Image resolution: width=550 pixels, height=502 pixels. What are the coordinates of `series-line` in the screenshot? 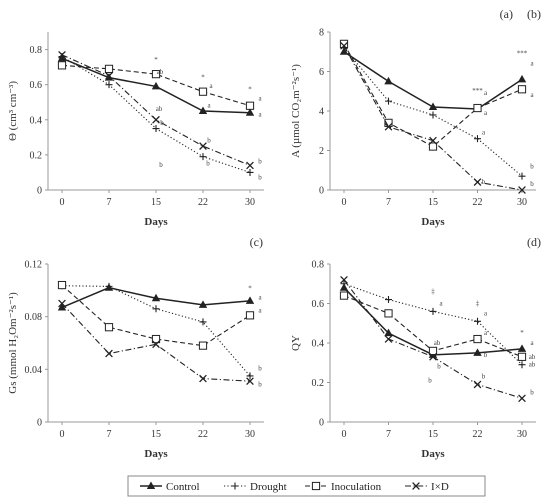 It's located at (433, 324).